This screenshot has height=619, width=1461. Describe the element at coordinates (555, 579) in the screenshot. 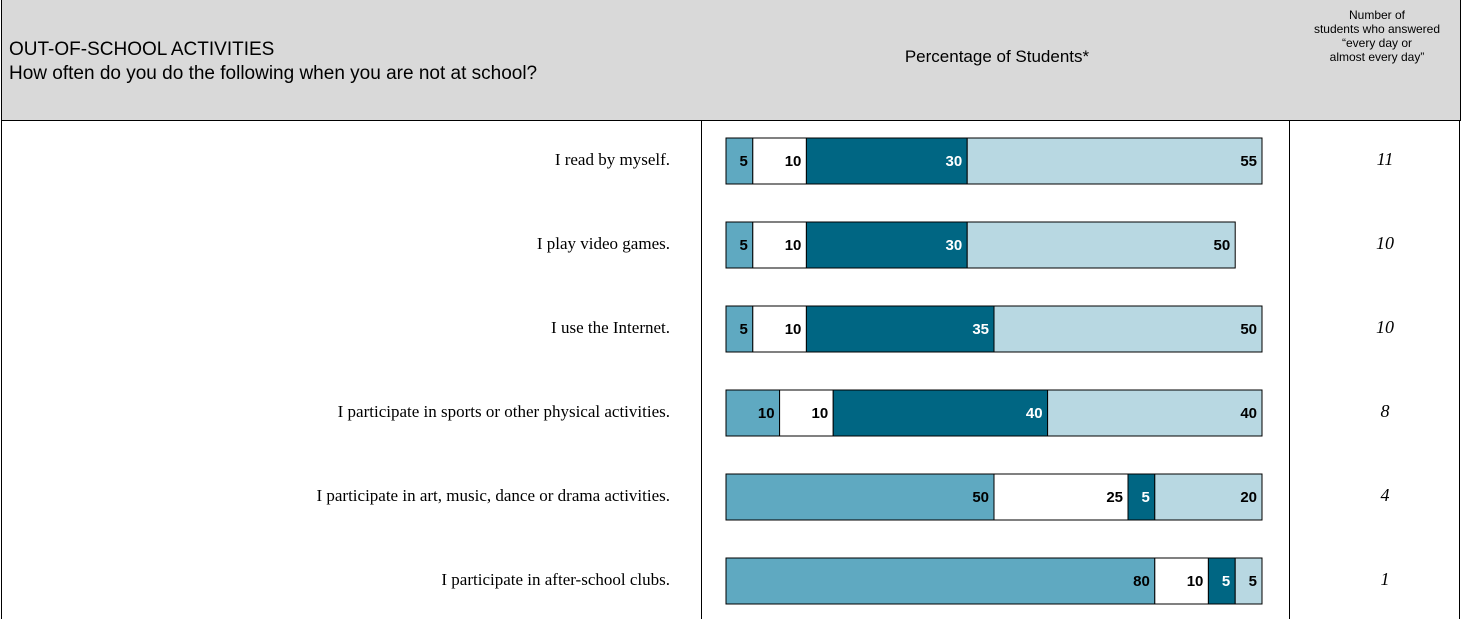

I see `category-label: I participate in after-school clubs.` at that location.